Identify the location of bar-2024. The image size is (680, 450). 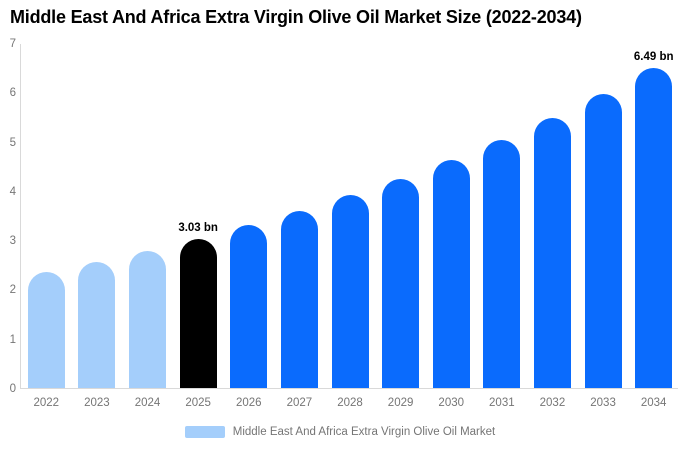
(148, 319).